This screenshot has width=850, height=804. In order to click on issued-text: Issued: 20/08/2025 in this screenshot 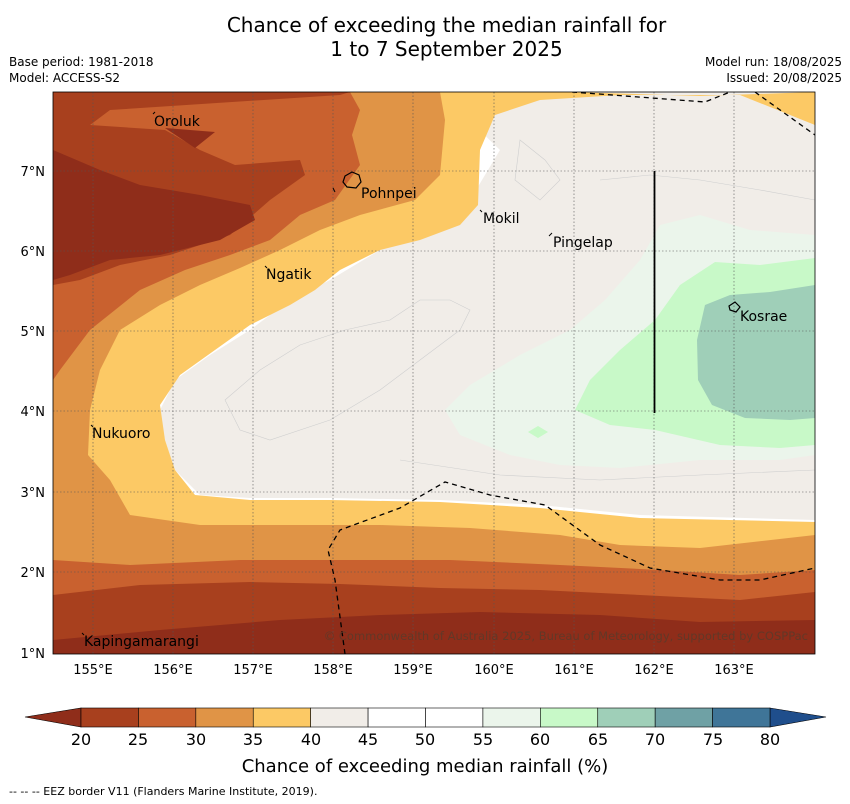, I will do `click(784, 78)`.